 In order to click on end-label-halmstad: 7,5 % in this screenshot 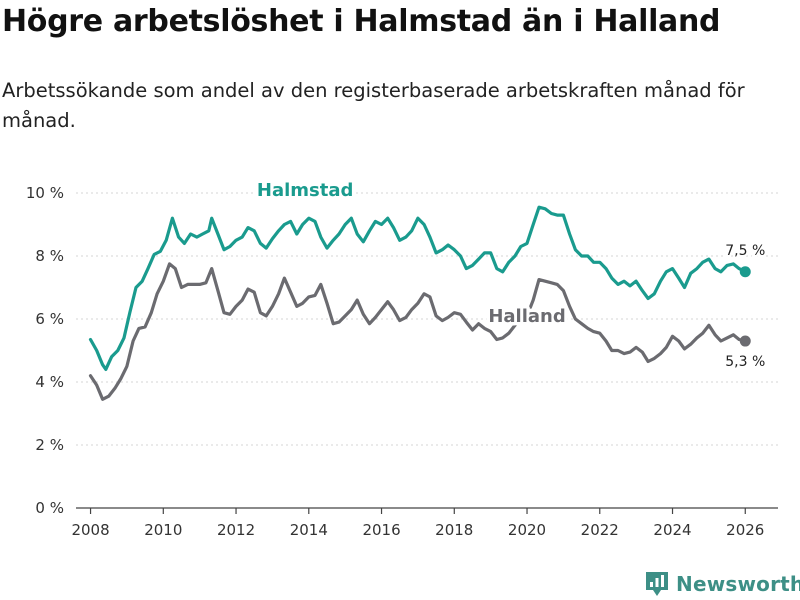, I will do `click(745, 251)`.